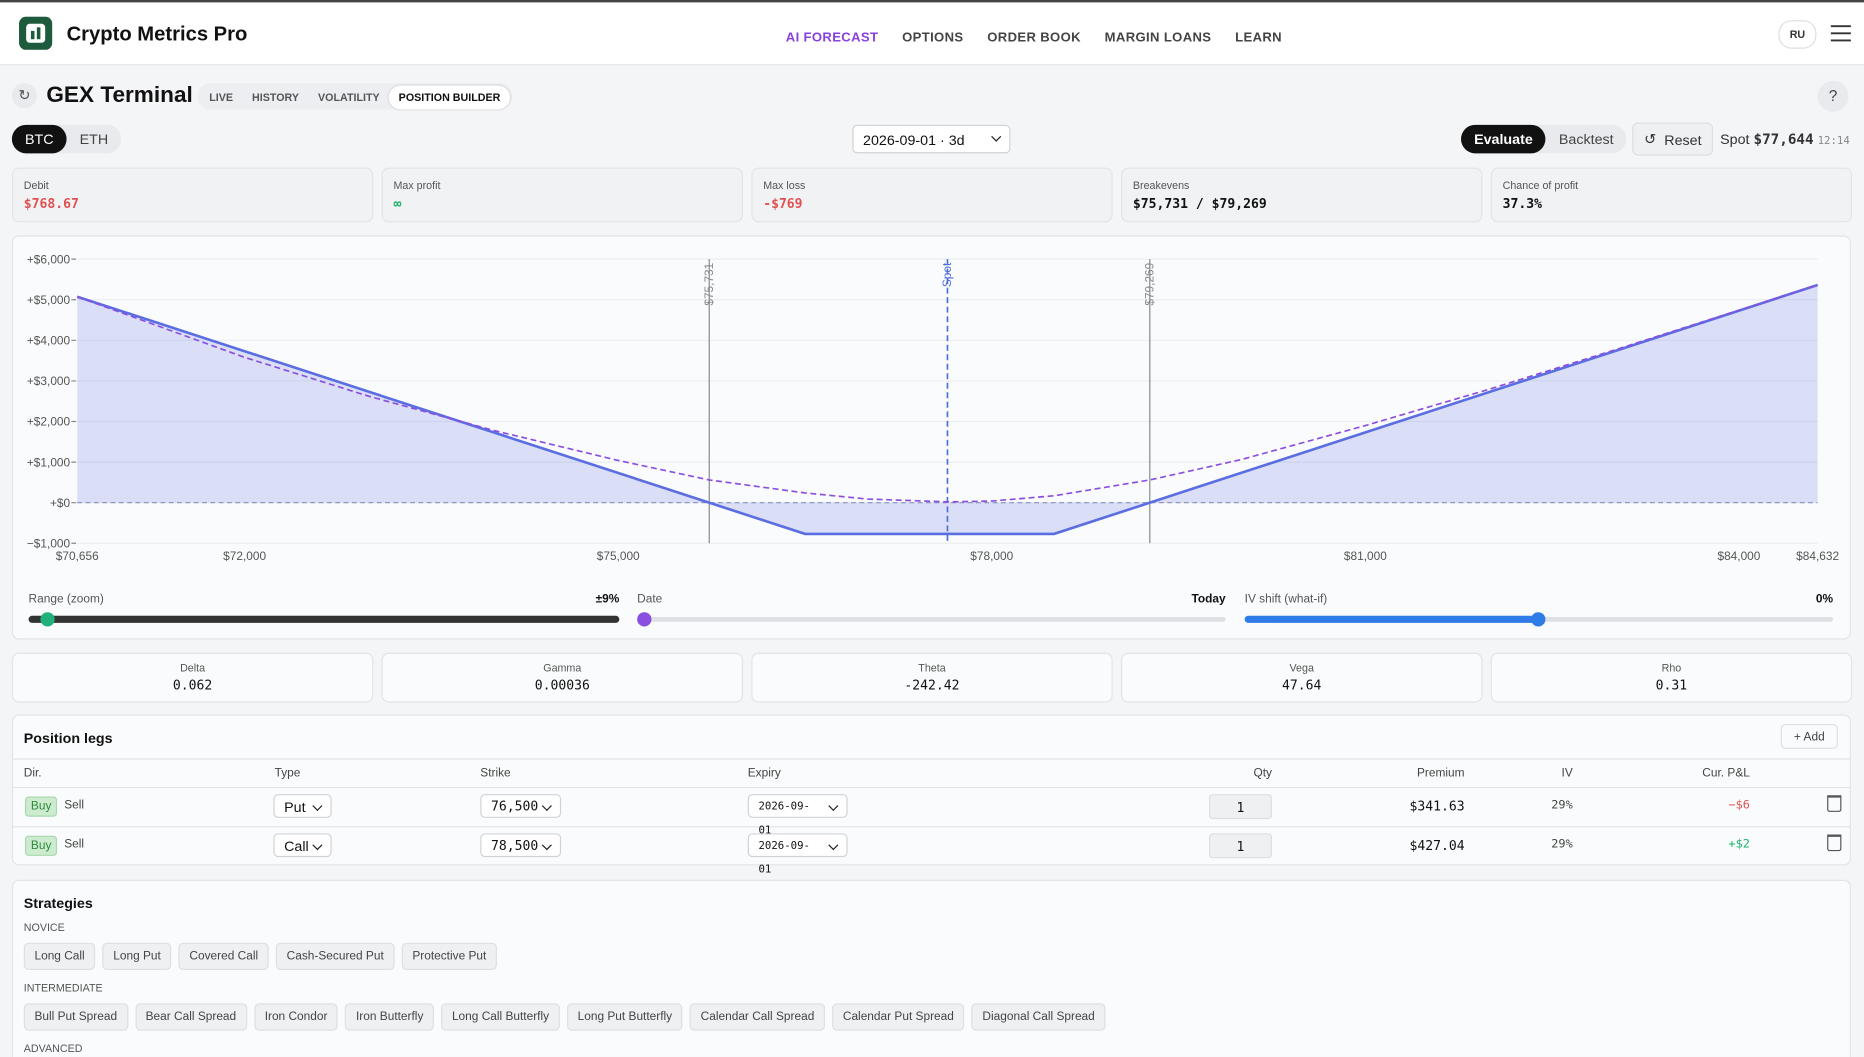 The image size is (1864, 1057). What do you see at coordinates (757, 1017) in the screenshot?
I see `strategy-chip: Calendar Call Spread` at bounding box center [757, 1017].